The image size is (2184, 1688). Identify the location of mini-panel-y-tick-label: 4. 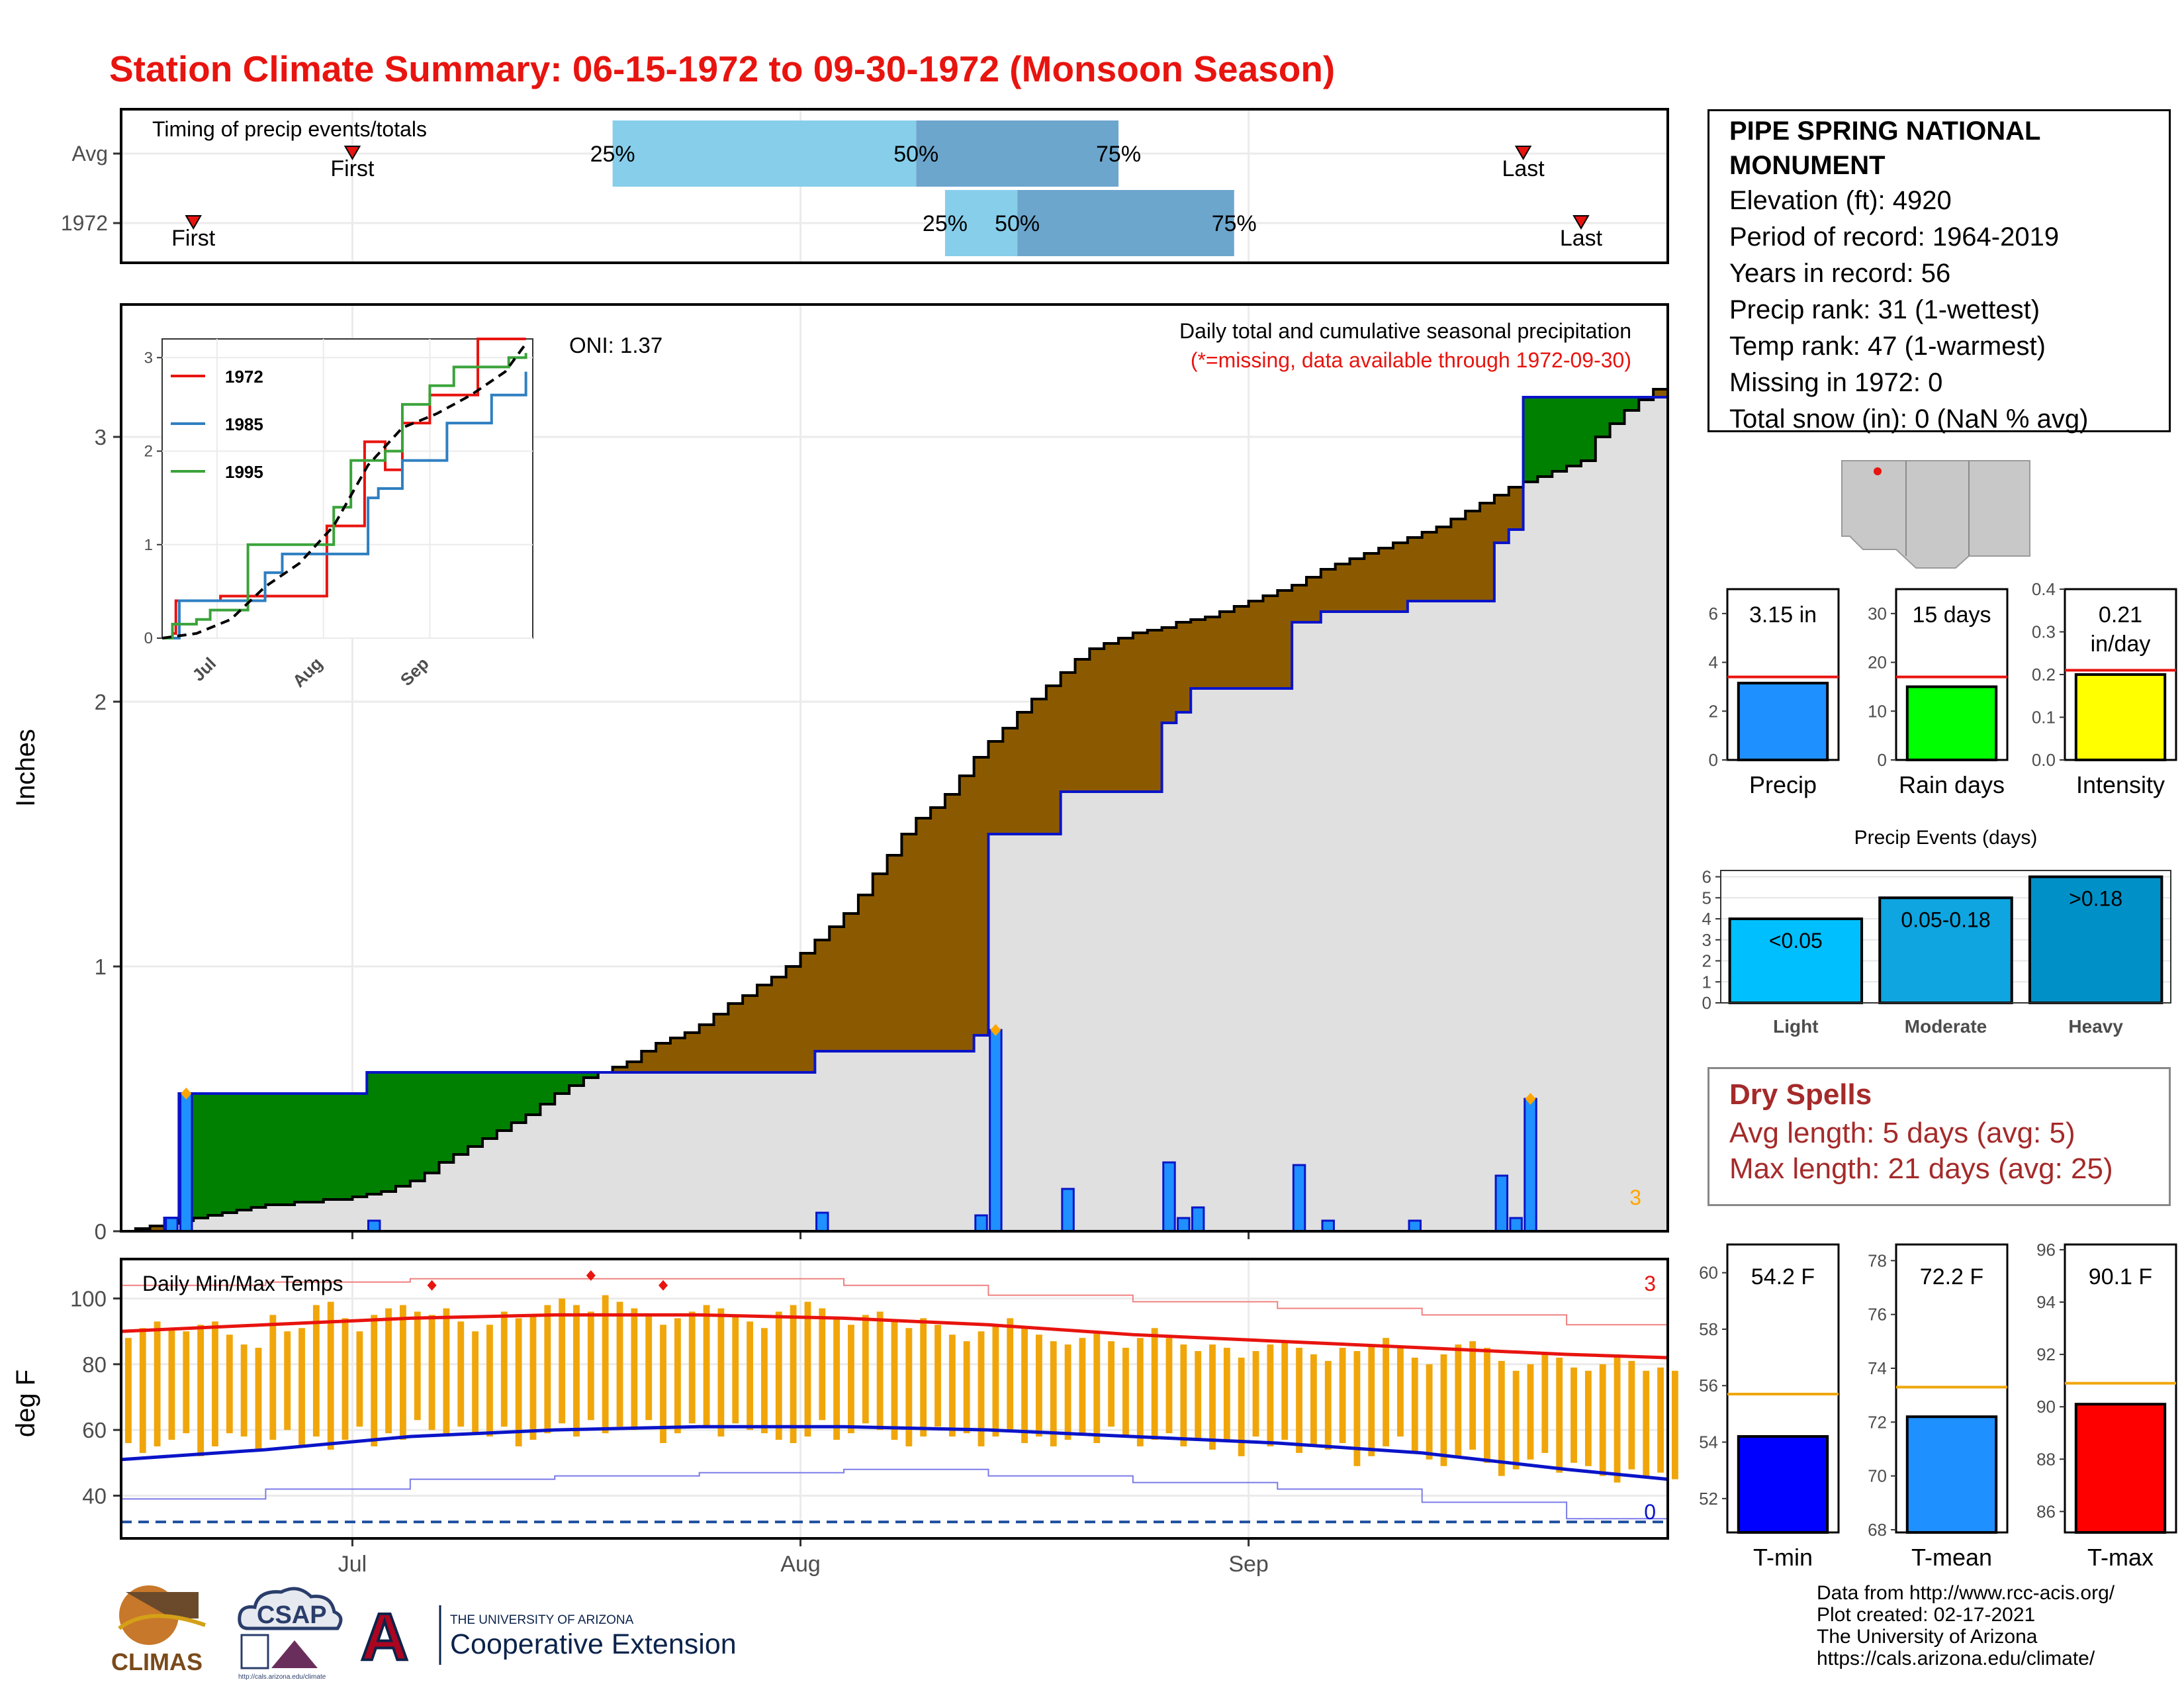
(1713, 663).